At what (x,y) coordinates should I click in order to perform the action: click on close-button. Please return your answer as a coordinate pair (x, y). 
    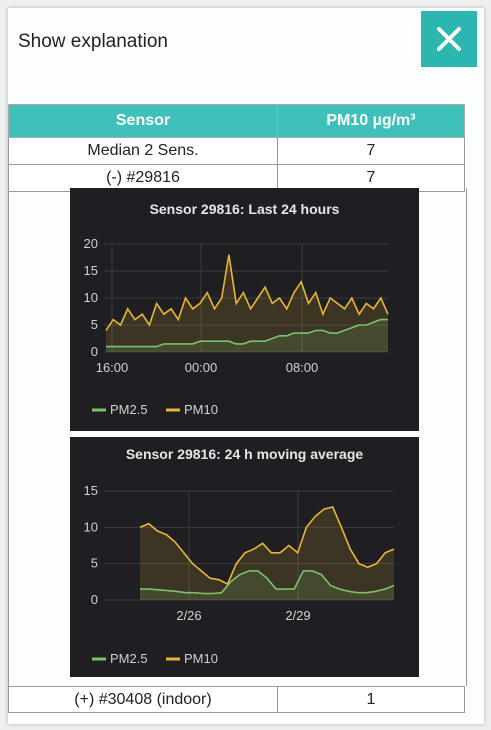
    Looking at the image, I should click on (449, 39).